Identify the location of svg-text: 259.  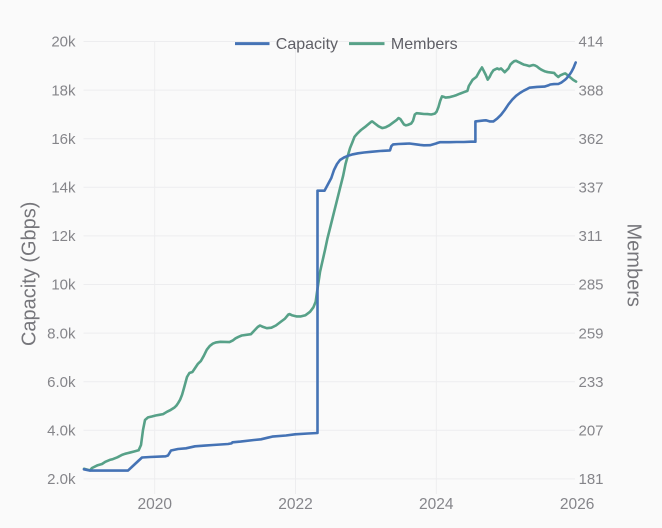
(591, 333).